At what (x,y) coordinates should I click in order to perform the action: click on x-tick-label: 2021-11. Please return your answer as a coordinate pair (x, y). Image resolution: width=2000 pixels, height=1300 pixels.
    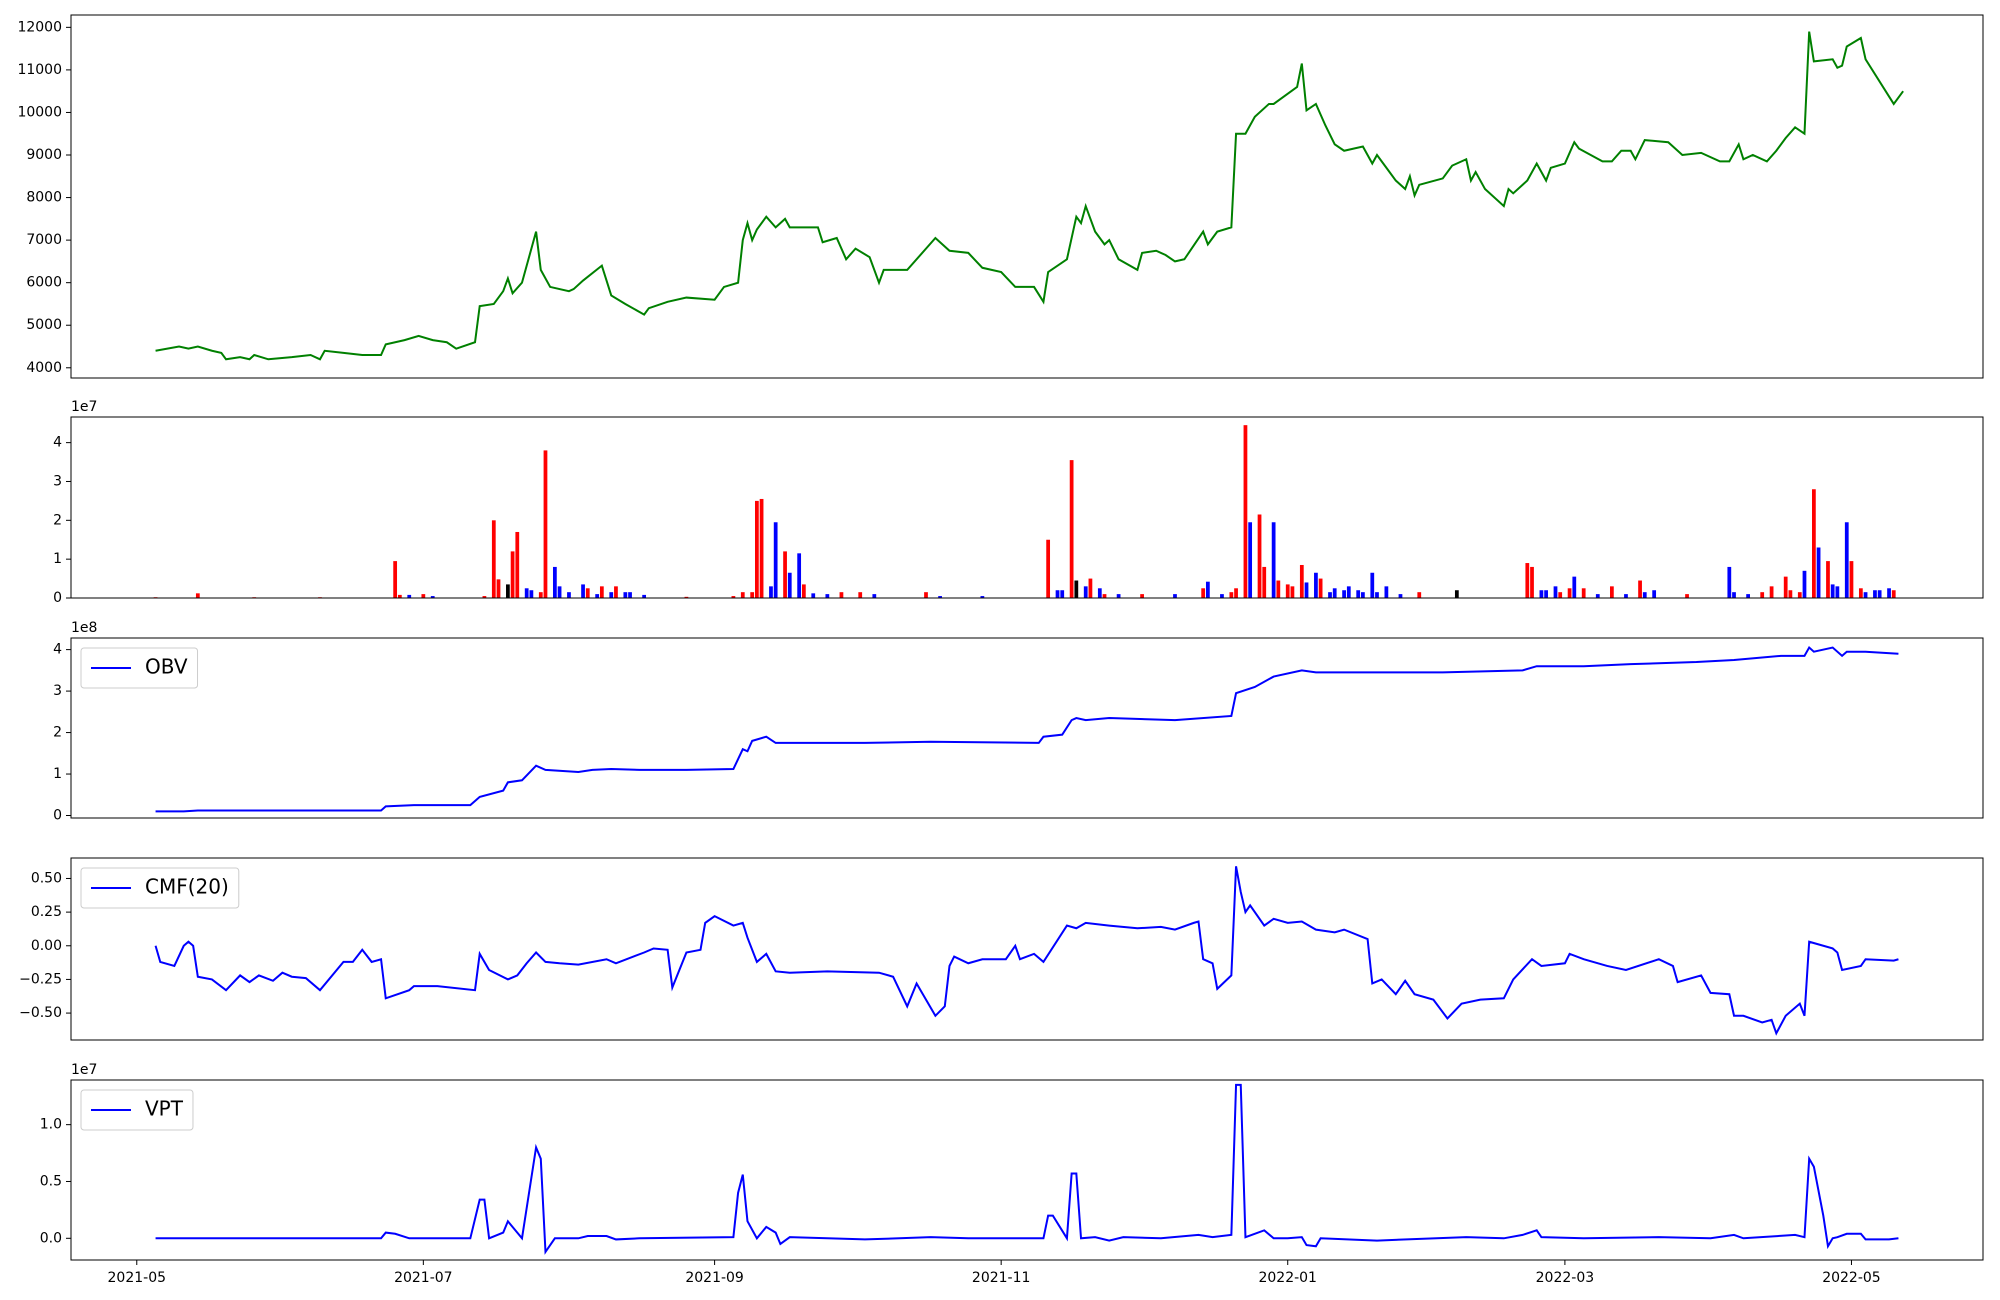
    Looking at the image, I should click on (1001, 1278).